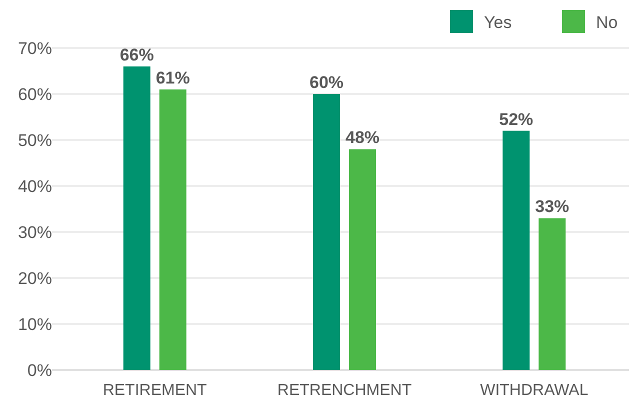 The width and height of the screenshot is (637, 403). Describe the element at coordinates (35, 94) in the screenshot. I see `y-tick-label: 60%` at that location.